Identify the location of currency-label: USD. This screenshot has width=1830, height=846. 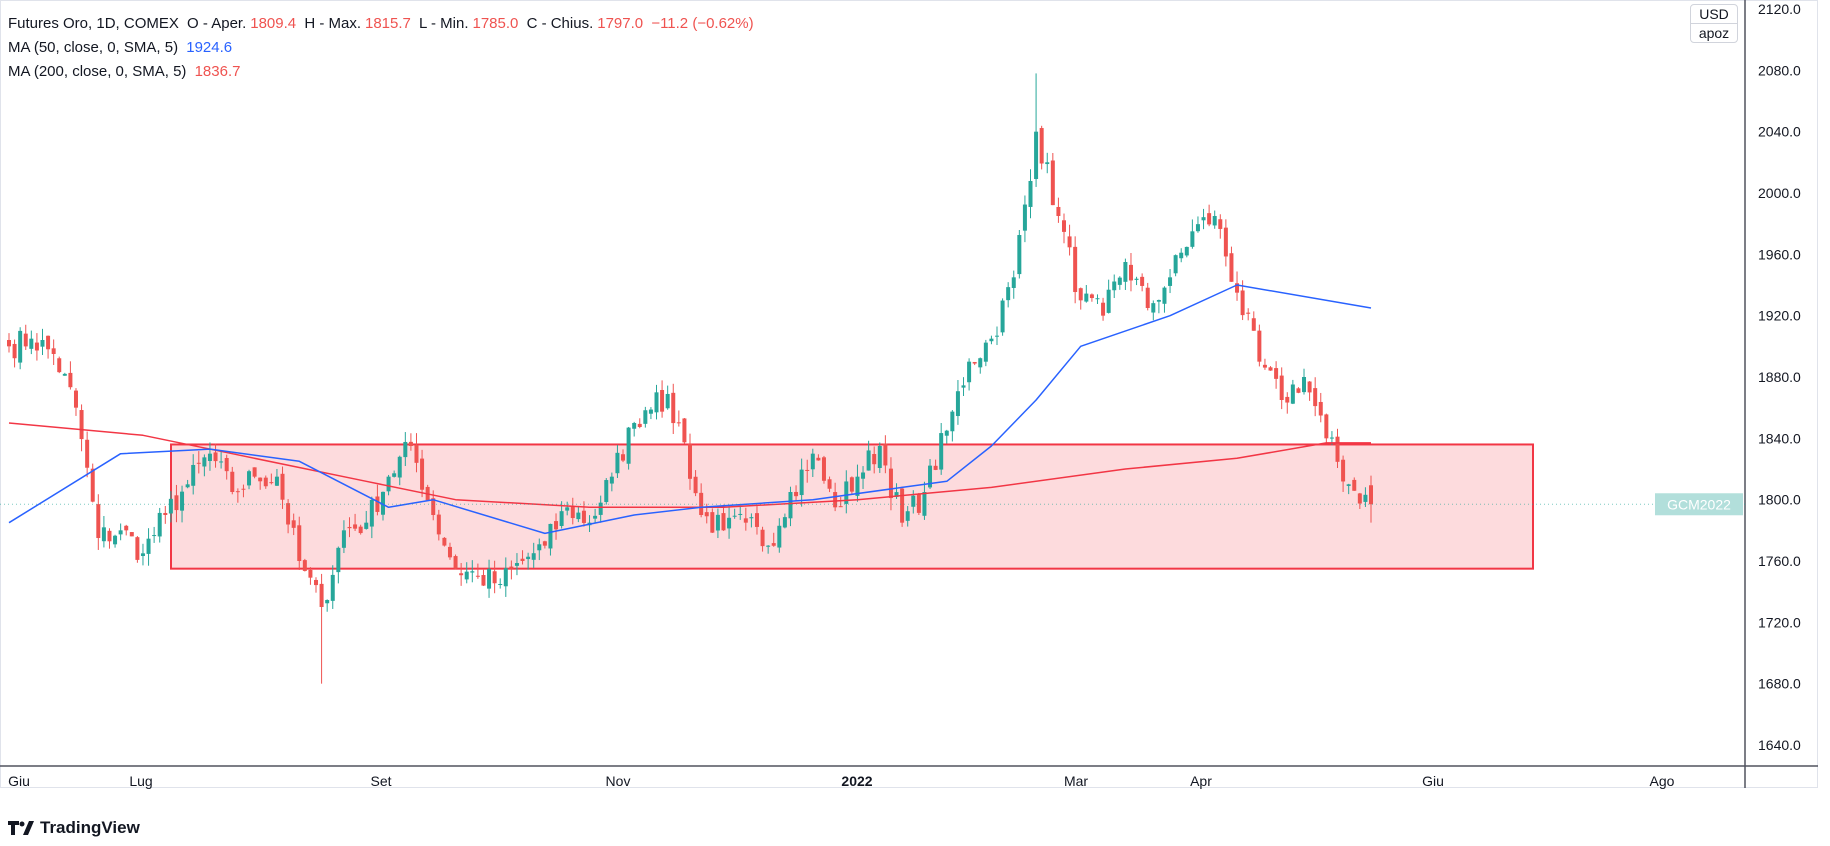
(1714, 14).